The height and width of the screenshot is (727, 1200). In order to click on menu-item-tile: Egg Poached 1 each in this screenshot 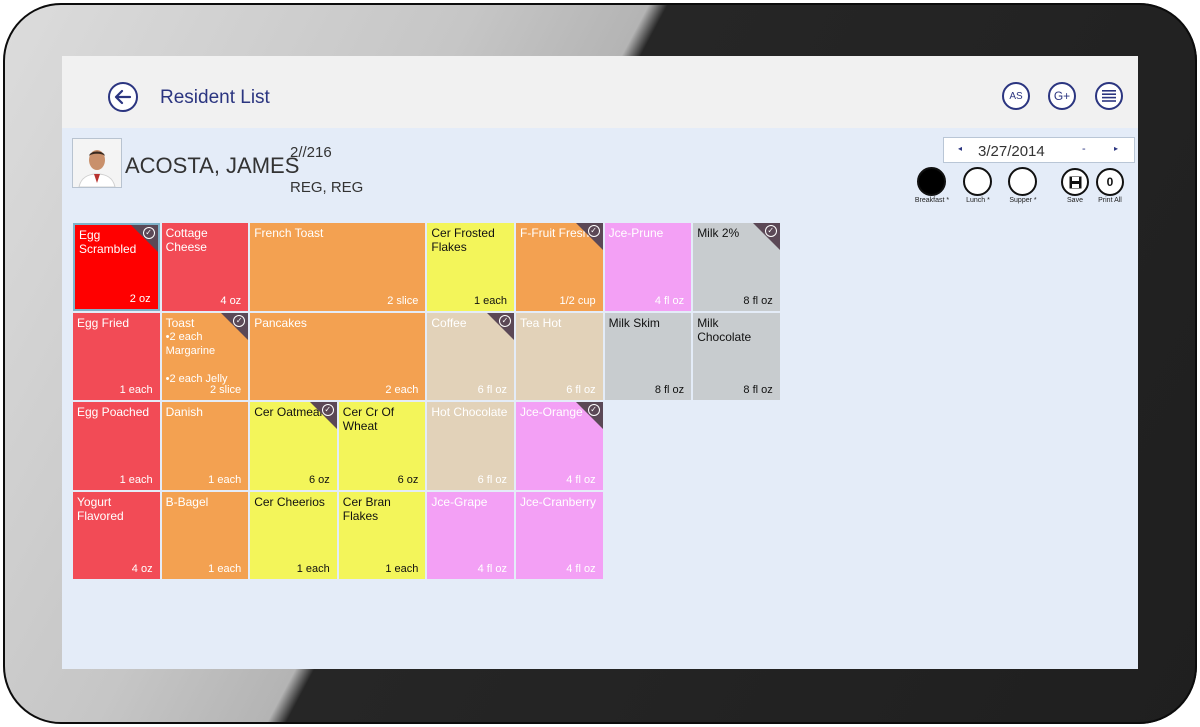, I will do `click(116, 446)`.